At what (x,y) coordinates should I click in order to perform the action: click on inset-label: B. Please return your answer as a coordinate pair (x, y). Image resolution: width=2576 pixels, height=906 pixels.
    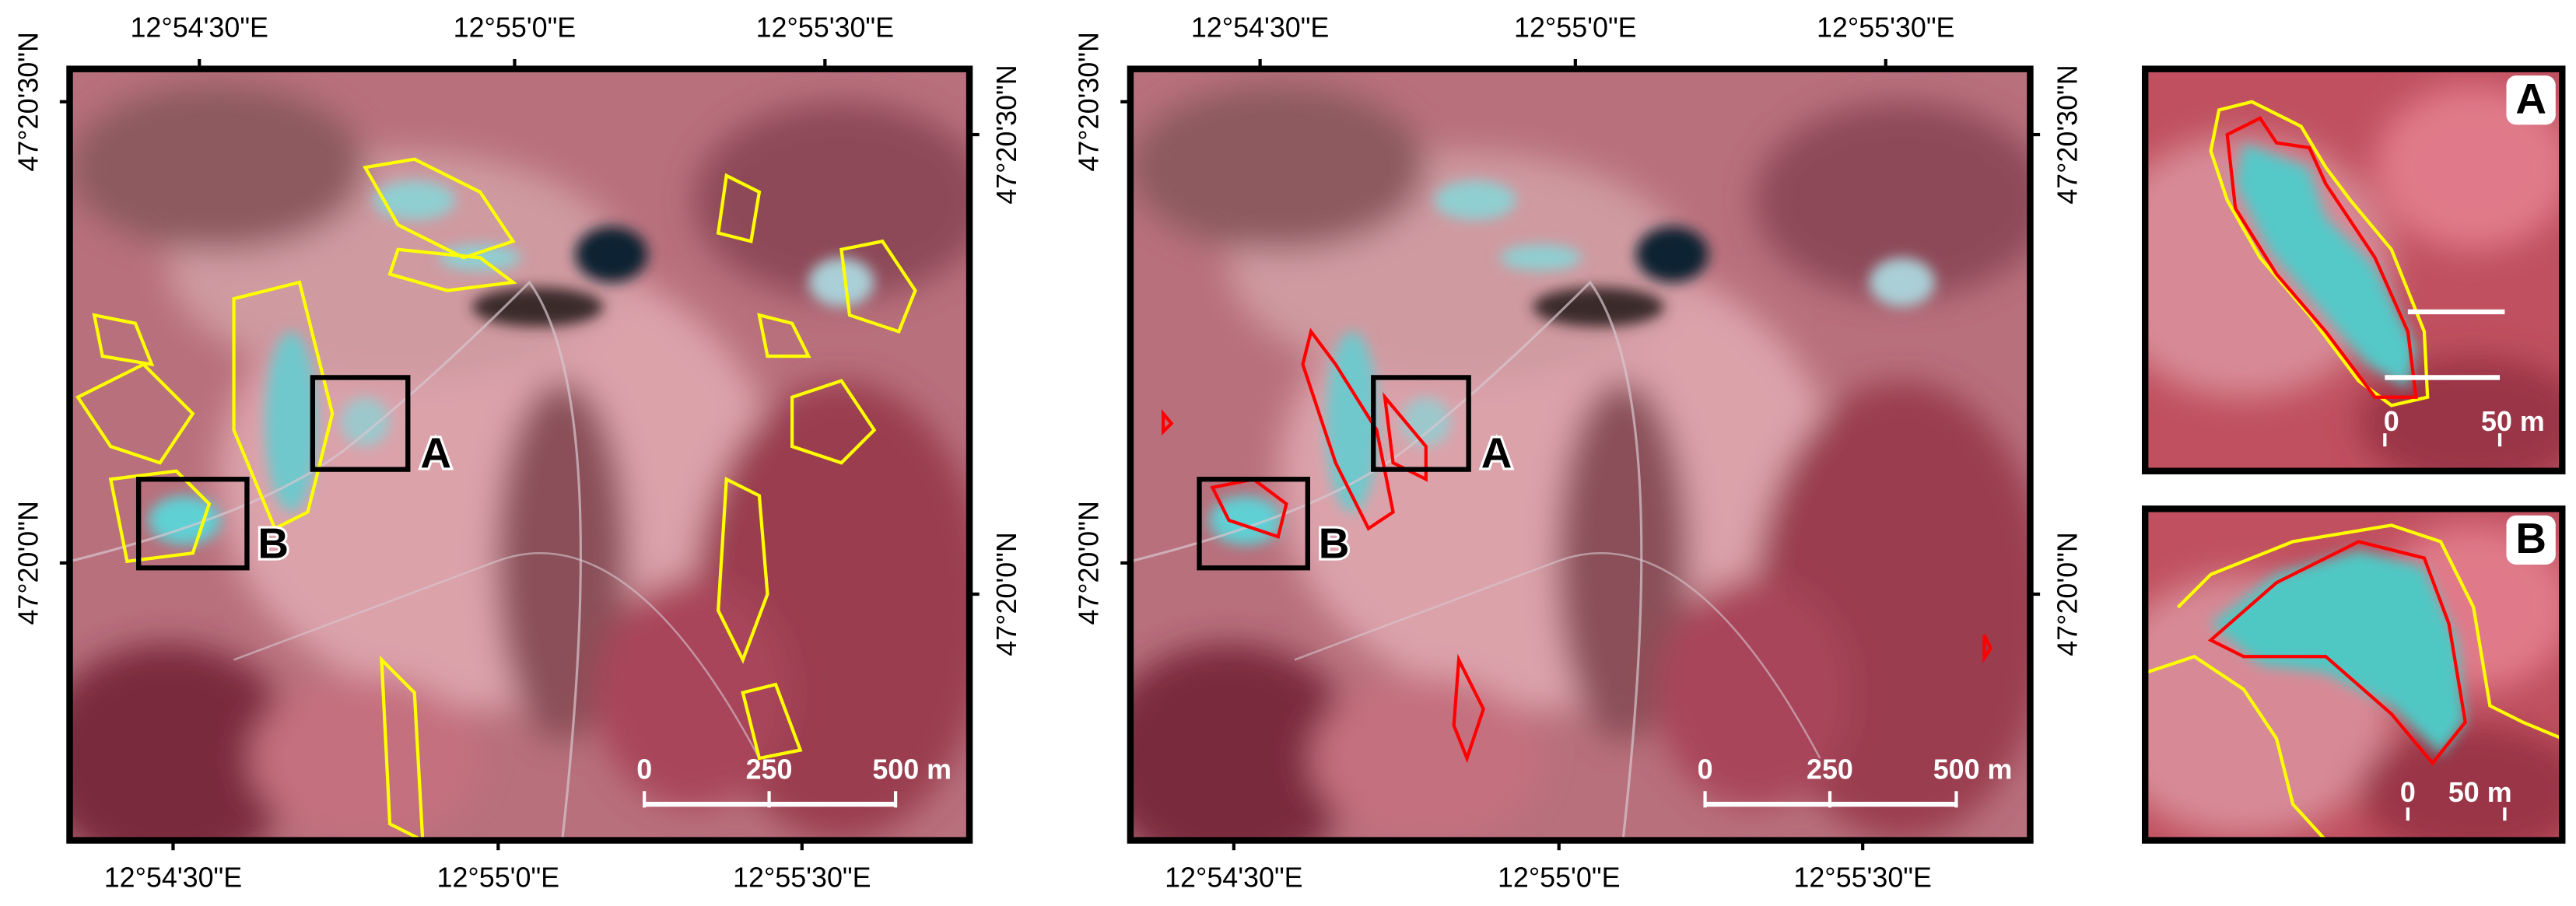
    Looking at the image, I should click on (2530, 538).